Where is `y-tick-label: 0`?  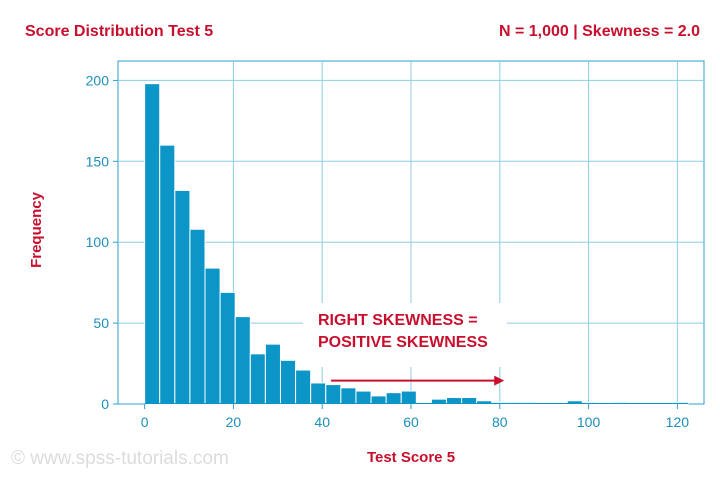
y-tick-label: 0 is located at coordinates (105, 404).